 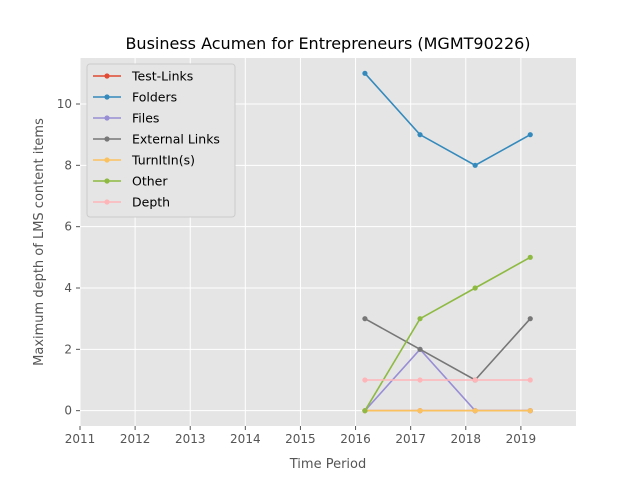 I want to click on legend-label: Other, so click(x=150, y=181).